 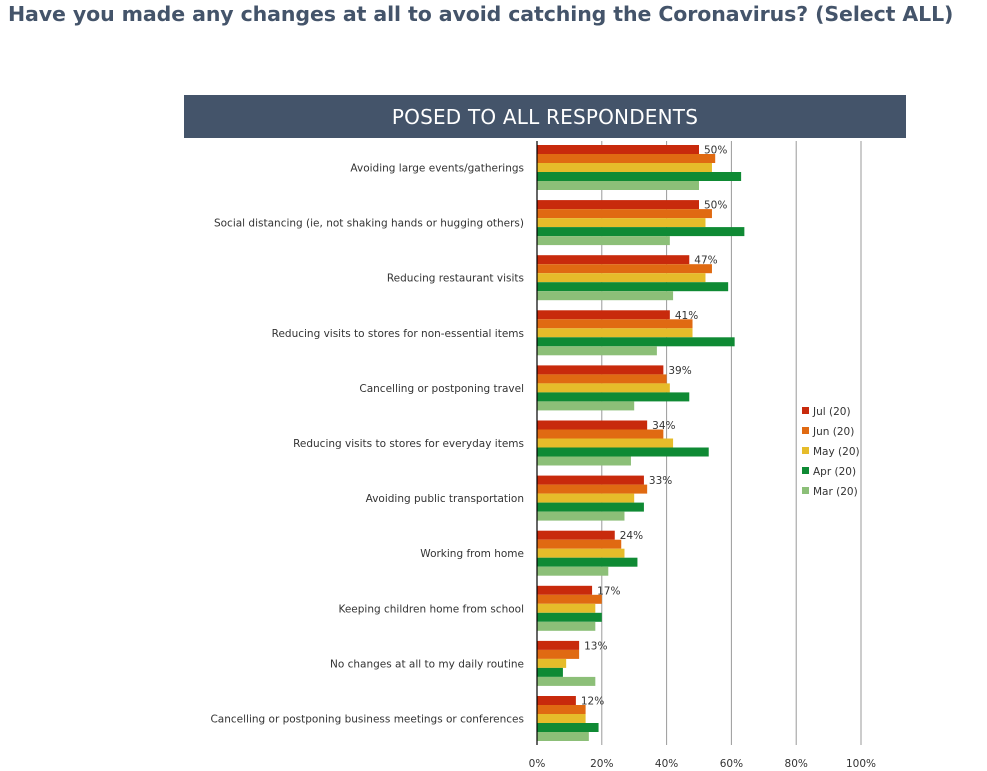 I want to click on data-label: 12%, so click(x=592, y=702).